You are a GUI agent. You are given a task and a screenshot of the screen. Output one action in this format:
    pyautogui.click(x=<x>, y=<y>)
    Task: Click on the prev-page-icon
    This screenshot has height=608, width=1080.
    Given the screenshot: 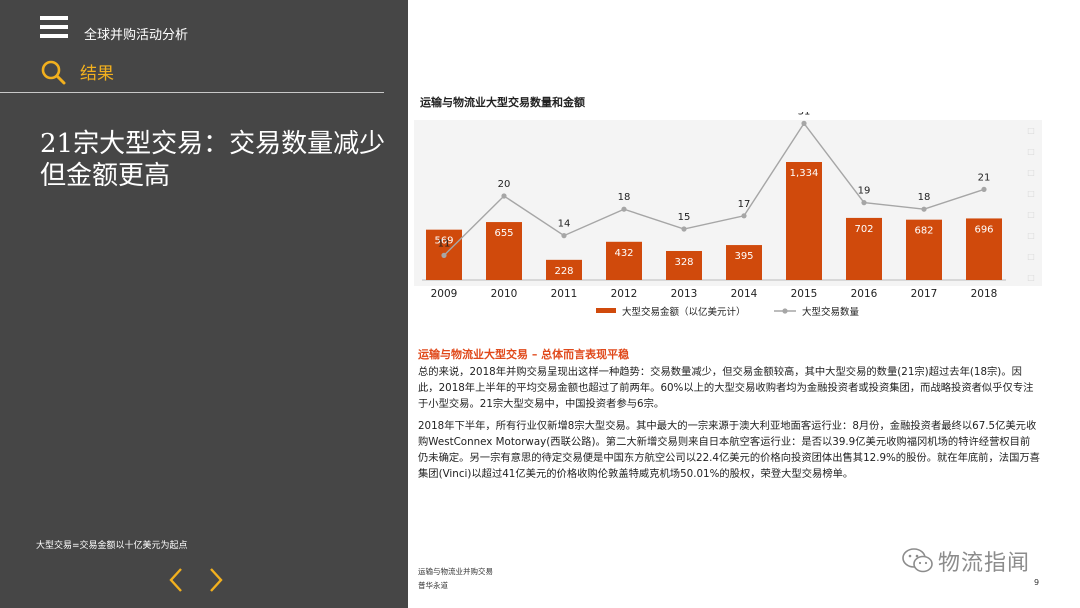 What is the action you would take?
    pyautogui.click(x=176, y=580)
    